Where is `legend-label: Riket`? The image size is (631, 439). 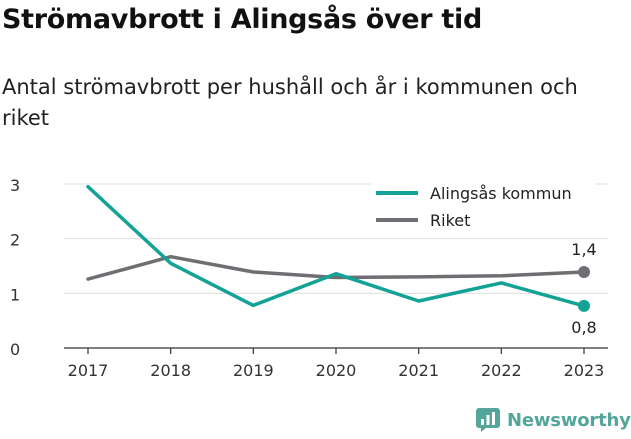
legend-label: Riket is located at coordinates (450, 220).